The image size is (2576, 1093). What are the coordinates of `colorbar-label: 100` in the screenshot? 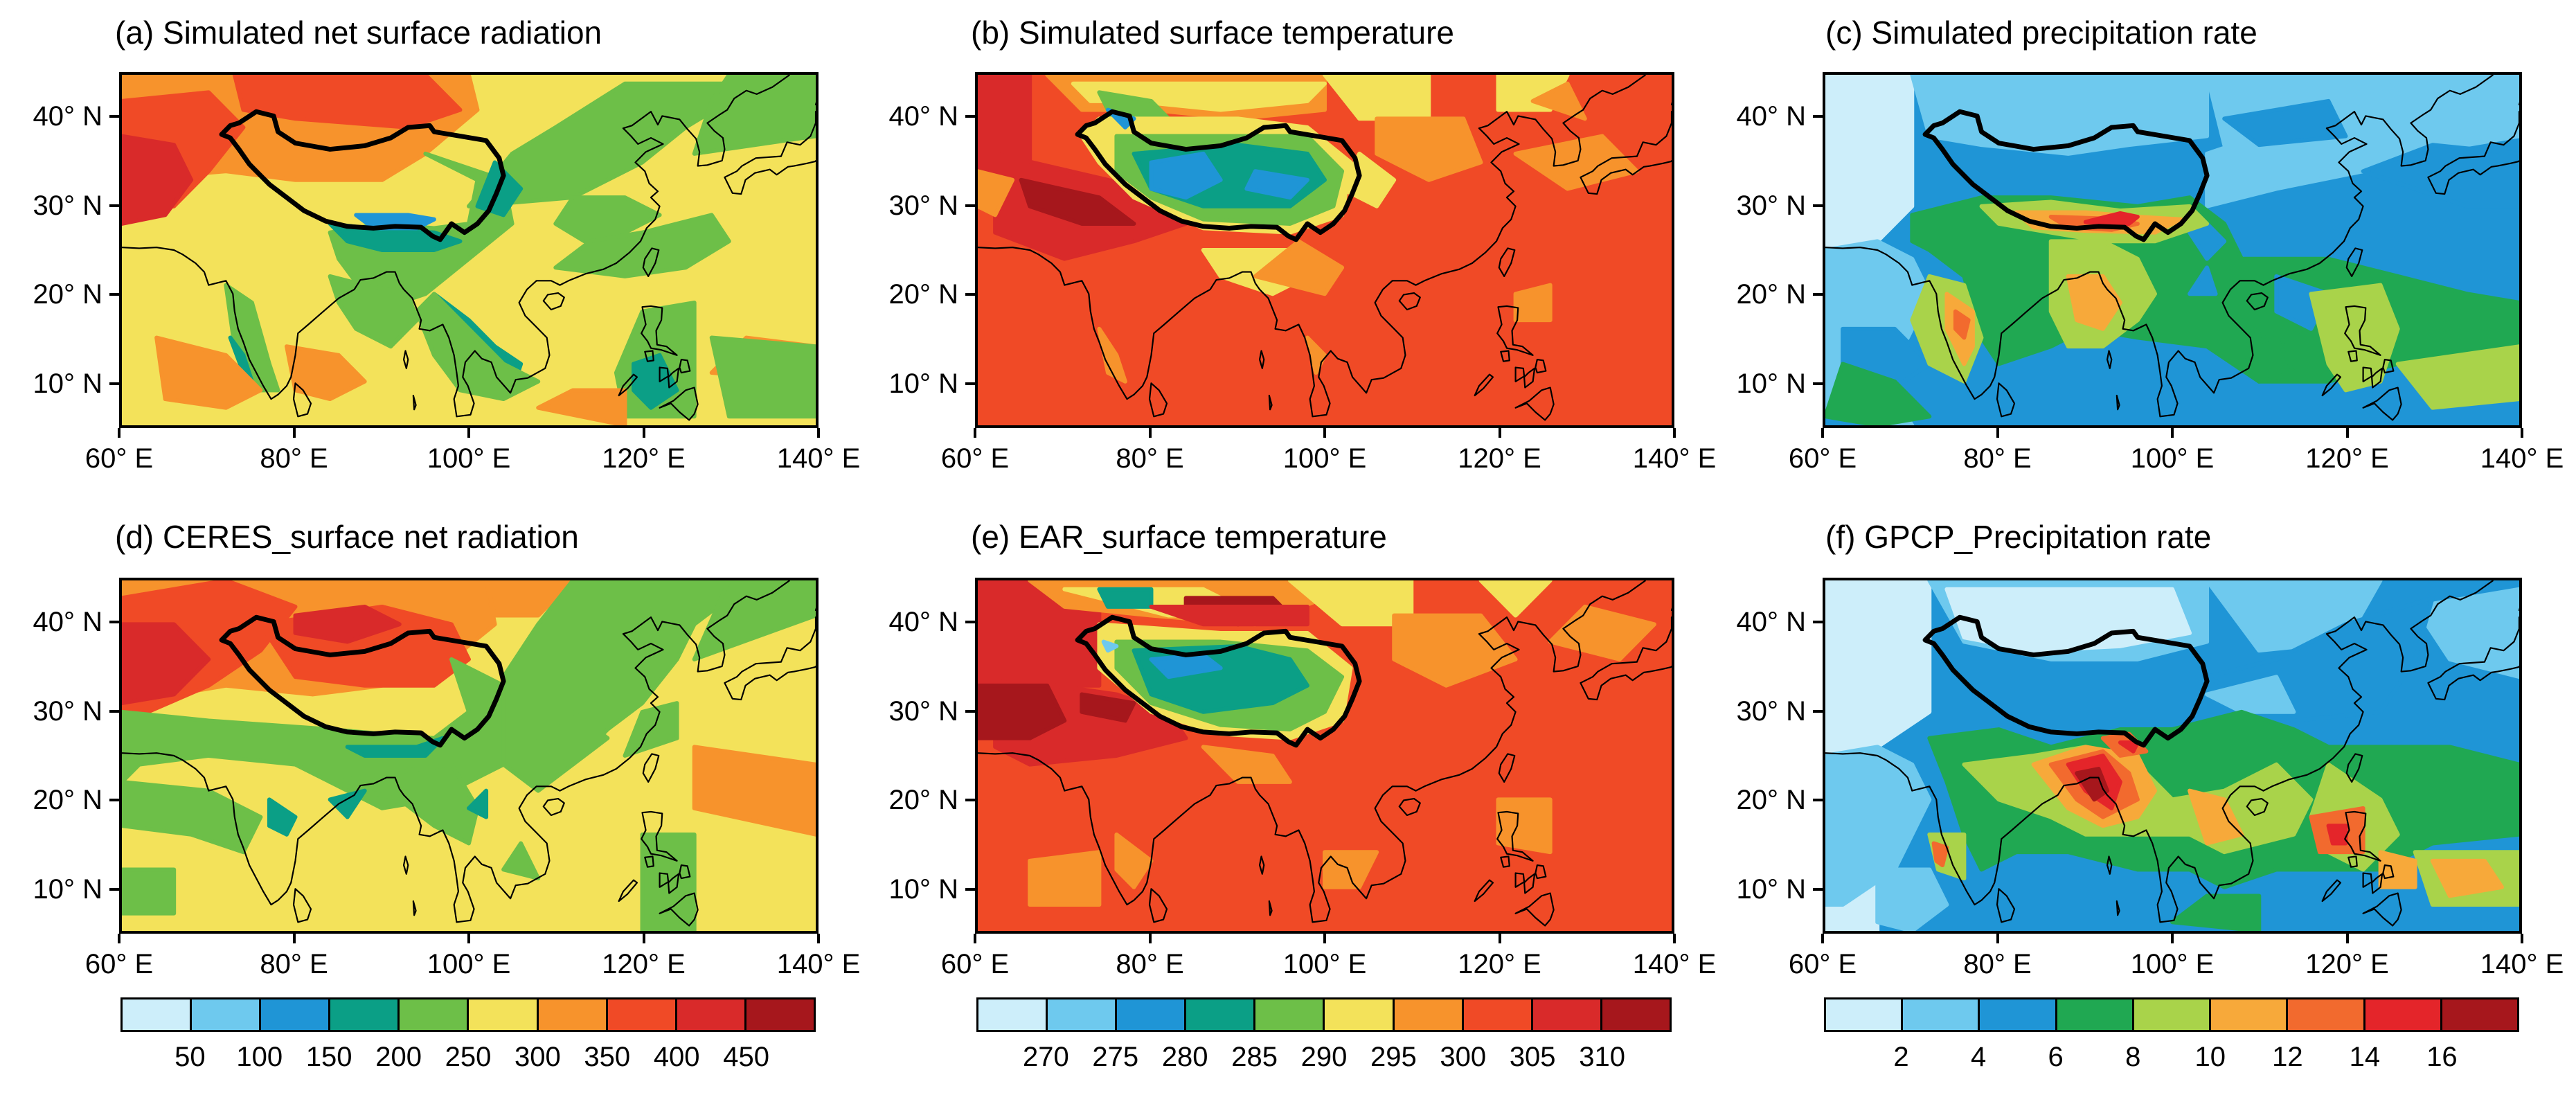 It's located at (259, 1057).